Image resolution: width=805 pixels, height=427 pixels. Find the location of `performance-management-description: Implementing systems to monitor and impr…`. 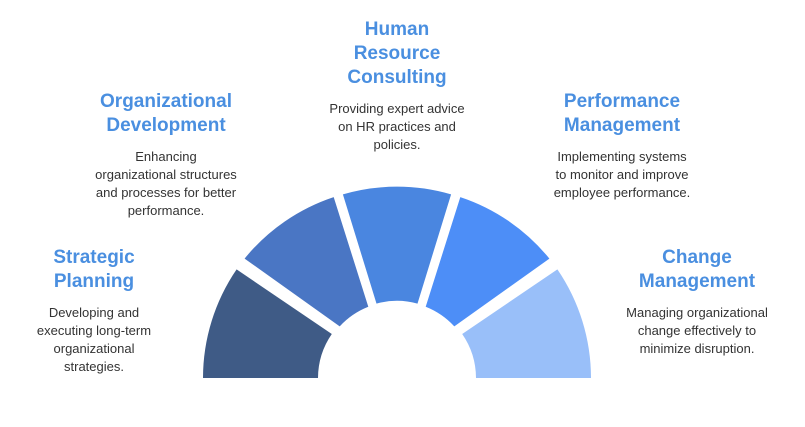

performance-management-description: Implementing systems to monitor and impr… is located at coordinates (622, 174).